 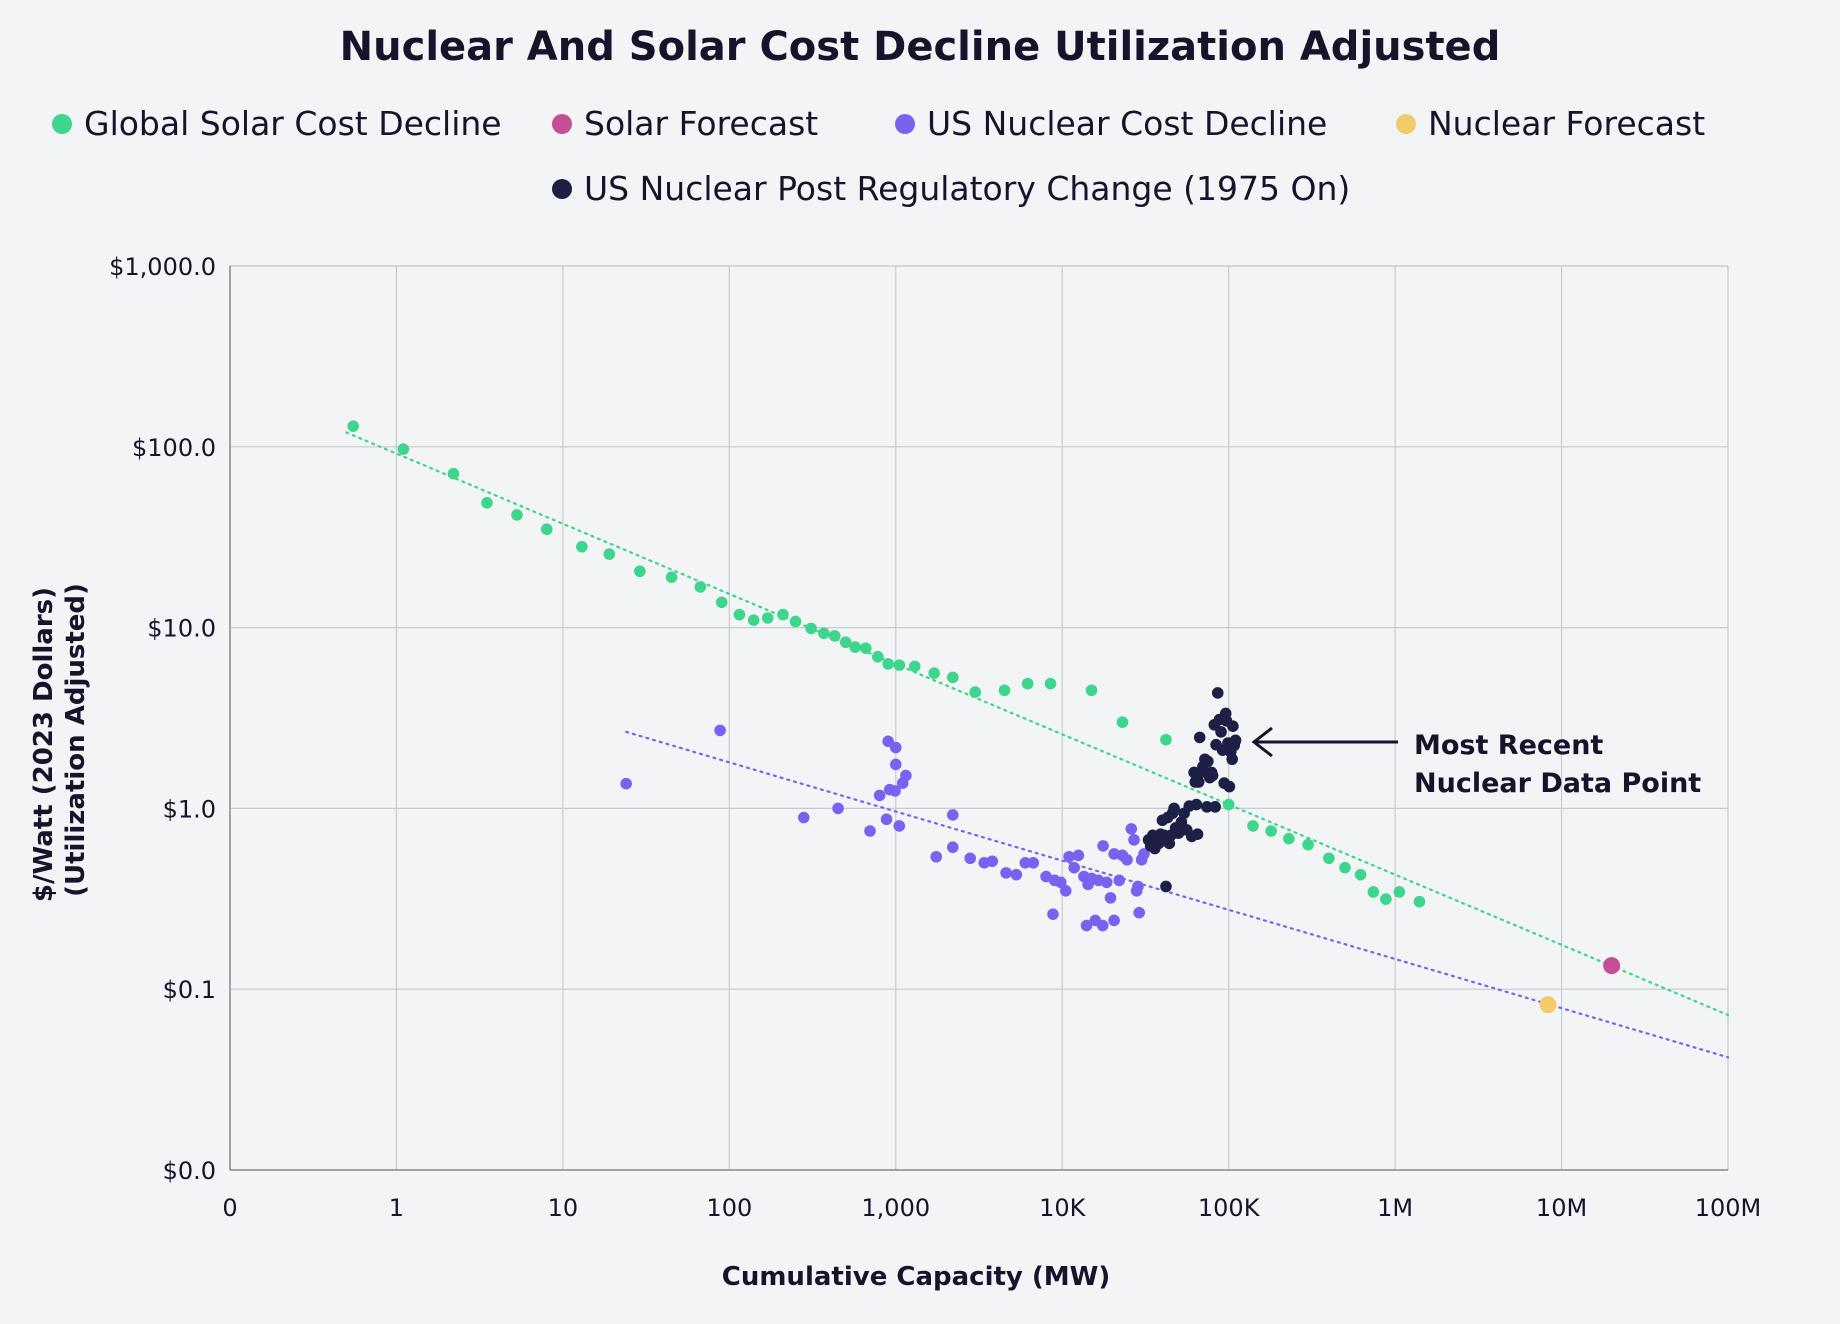 What do you see at coordinates (189, 809) in the screenshot?
I see `y-tick-label: $1.0` at bounding box center [189, 809].